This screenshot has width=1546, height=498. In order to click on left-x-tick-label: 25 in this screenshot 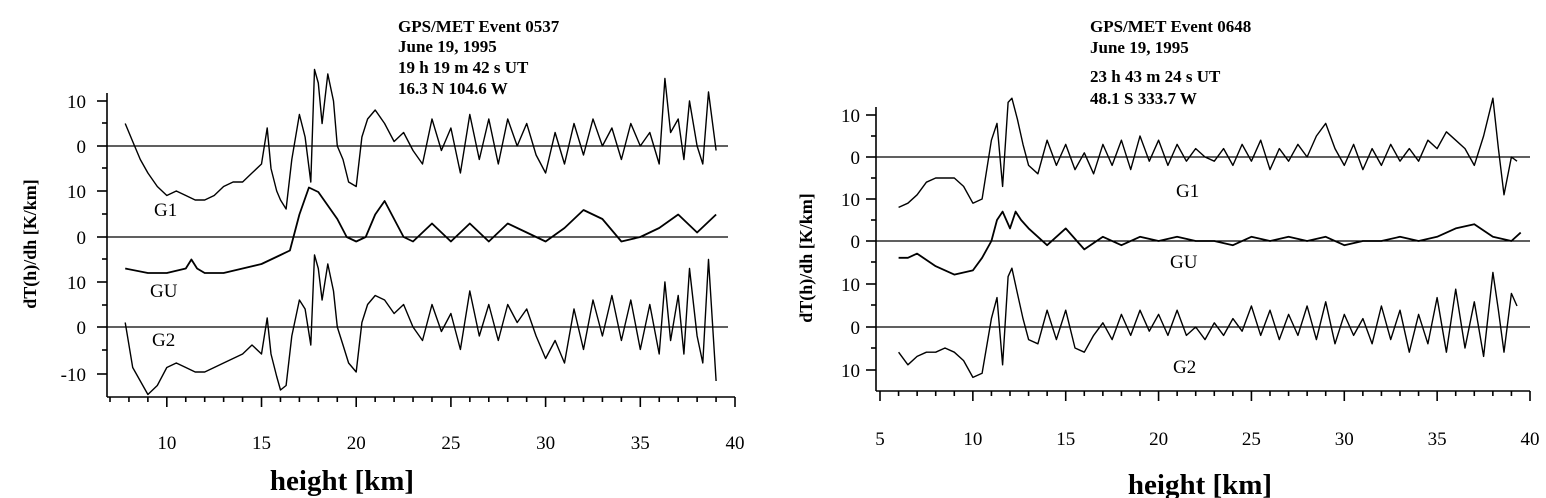, I will do `click(450, 443)`.